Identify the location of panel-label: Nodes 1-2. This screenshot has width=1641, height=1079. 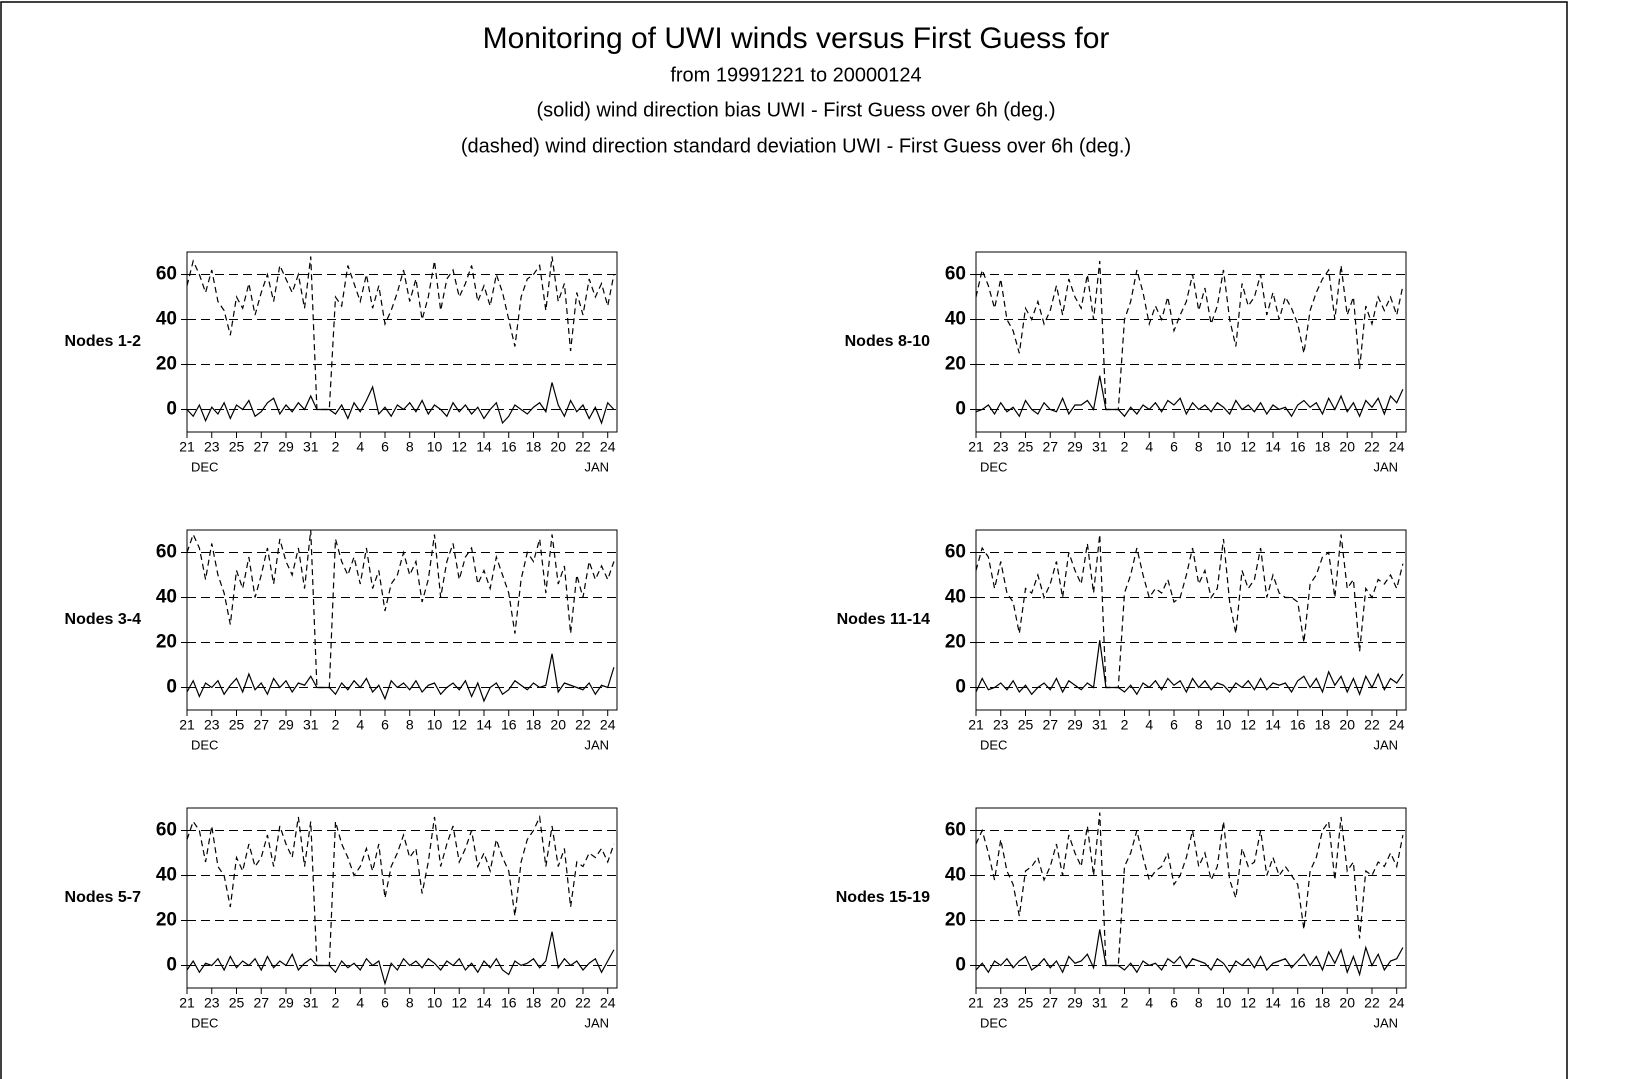
(103, 341).